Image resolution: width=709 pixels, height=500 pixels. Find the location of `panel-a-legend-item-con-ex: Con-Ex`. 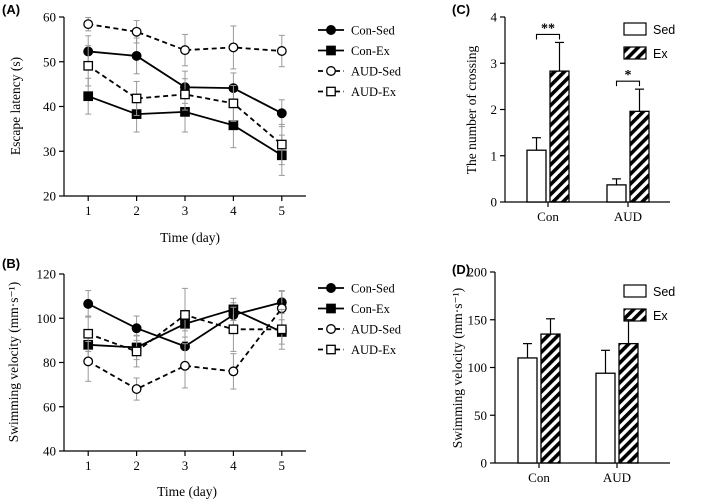

panel-a-legend-item-con-ex: Con-Ex is located at coordinates (354, 51).